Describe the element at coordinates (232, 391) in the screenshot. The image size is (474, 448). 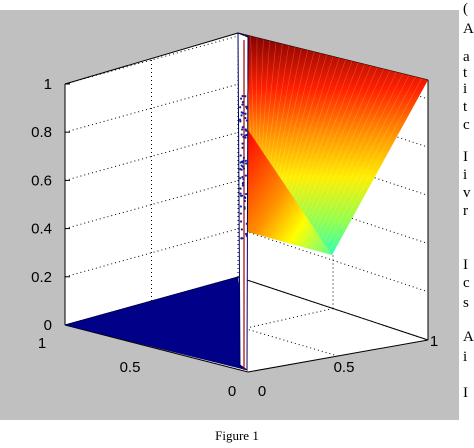
I see `x-tick-label: 0` at that location.